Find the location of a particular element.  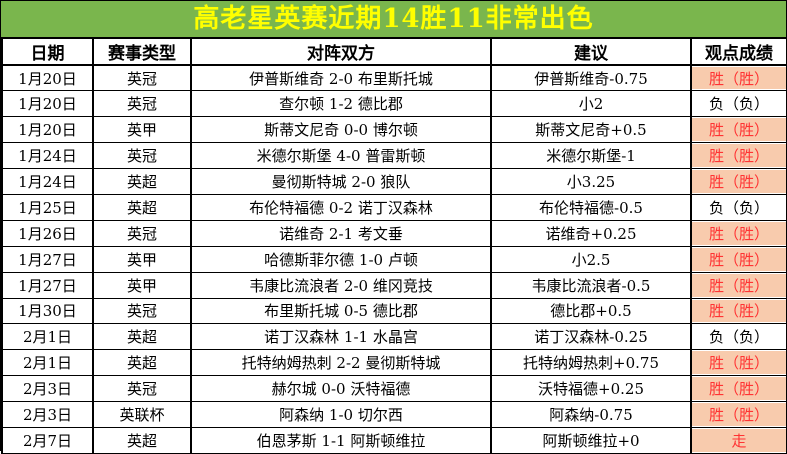

match-cell: 哈德斯菲尔德 1-0 卢顿 is located at coordinates (341, 259).